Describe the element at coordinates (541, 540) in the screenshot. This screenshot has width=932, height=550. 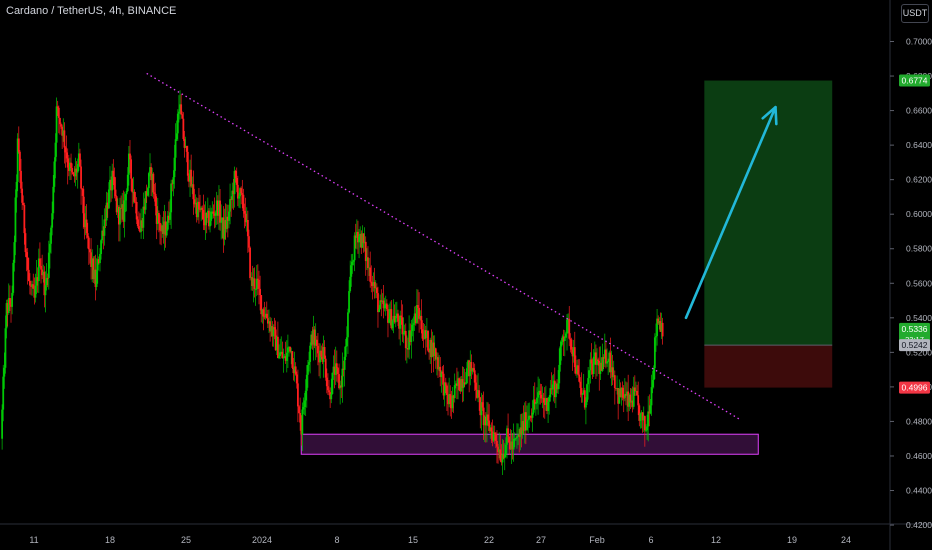
I see `time-tick-label: 27` at that location.